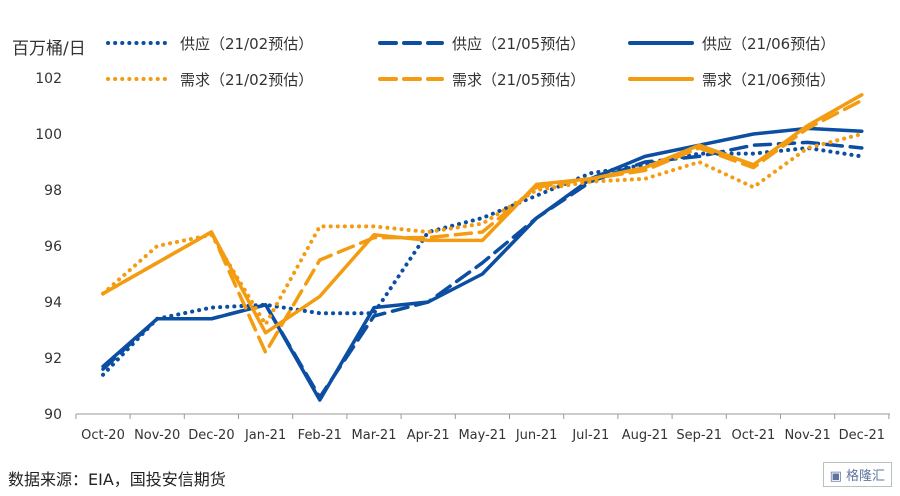 This screenshot has width=900, height=496. Describe the element at coordinates (518, 80) in the screenshot. I see `legend-label: 需求（21/05预估）` at that location.